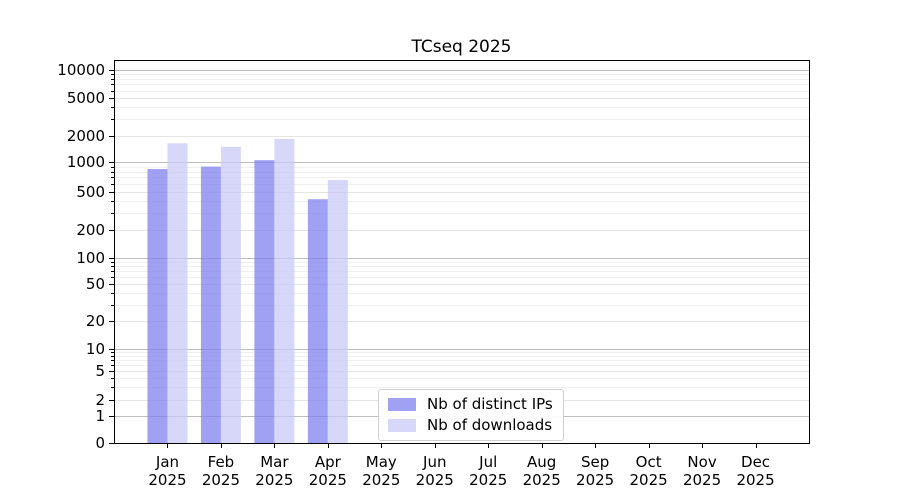 The height and width of the screenshot is (500, 900). What do you see at coordinates (167, 480) in the screenshot?
I see `x-tick-sublabel-jan: 2025` at bounding box center [167, 480].